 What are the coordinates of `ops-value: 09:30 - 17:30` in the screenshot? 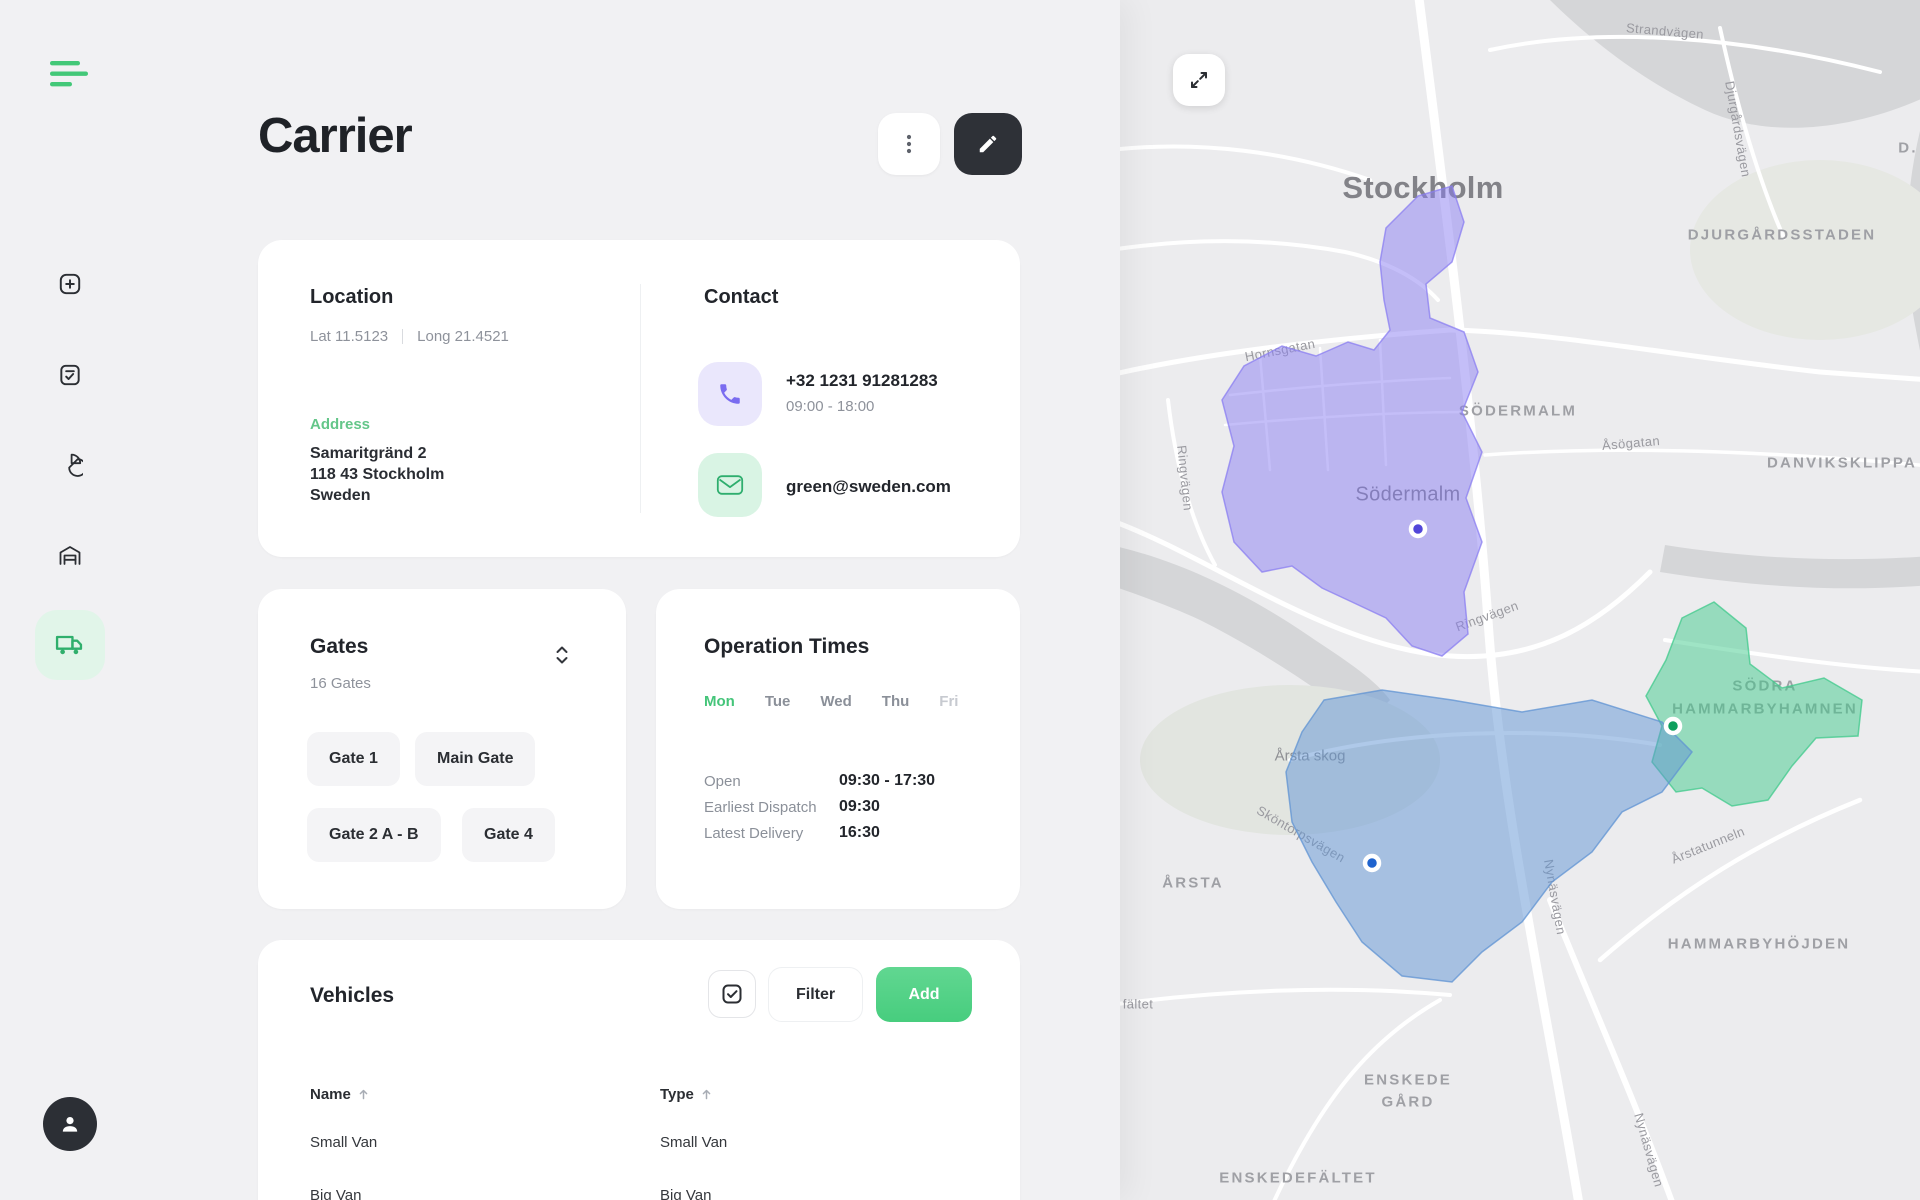 It's located at (887, 780).